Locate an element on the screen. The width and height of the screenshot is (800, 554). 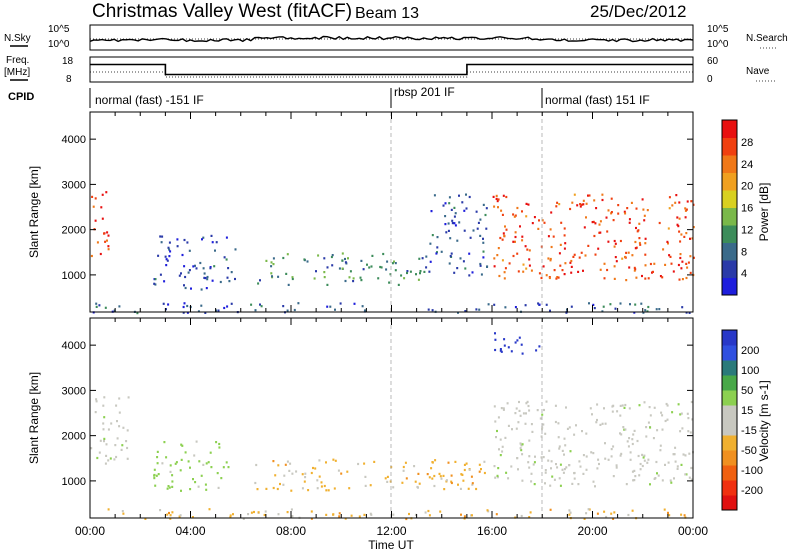
power-colorbar-label: Power [dB] is located at coordinates (764, 212).